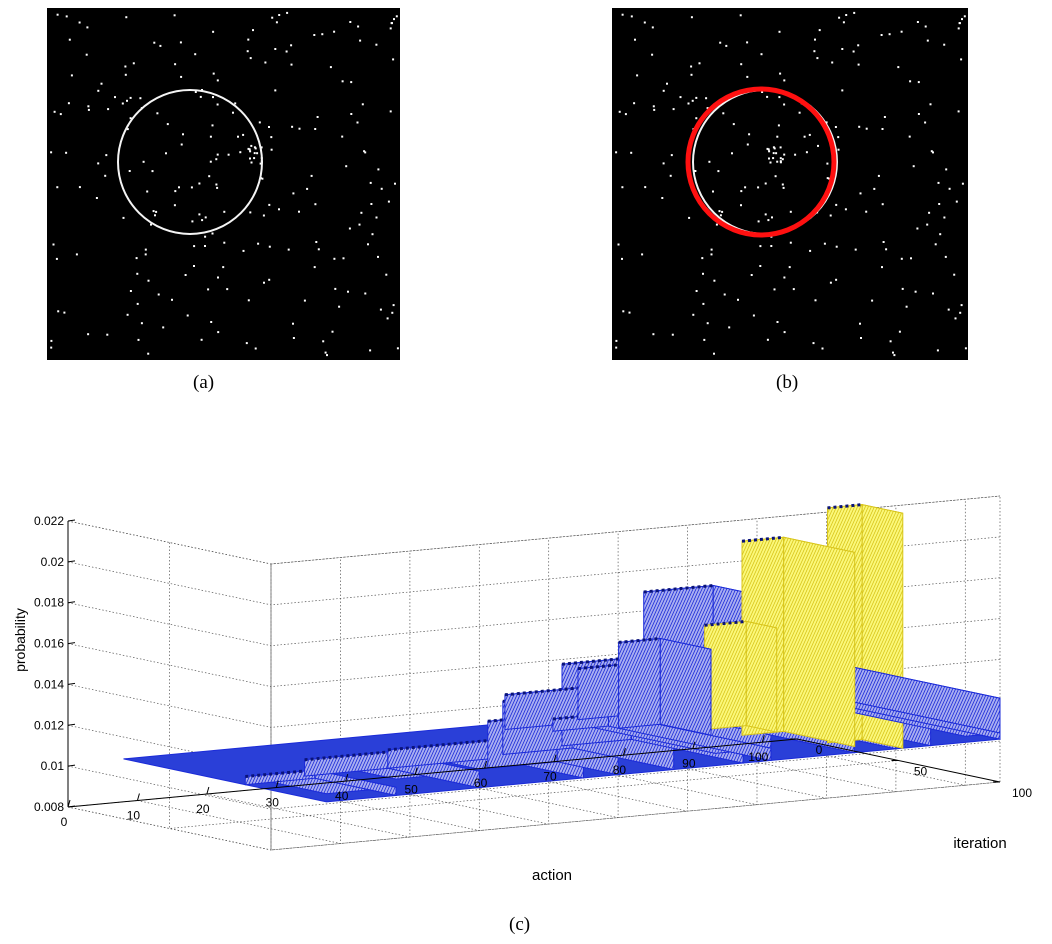  What do you see at coordinates (49, 684) in the screenshot?
I see `z-tick-label: 0.014` at bounding box center [49, 684].